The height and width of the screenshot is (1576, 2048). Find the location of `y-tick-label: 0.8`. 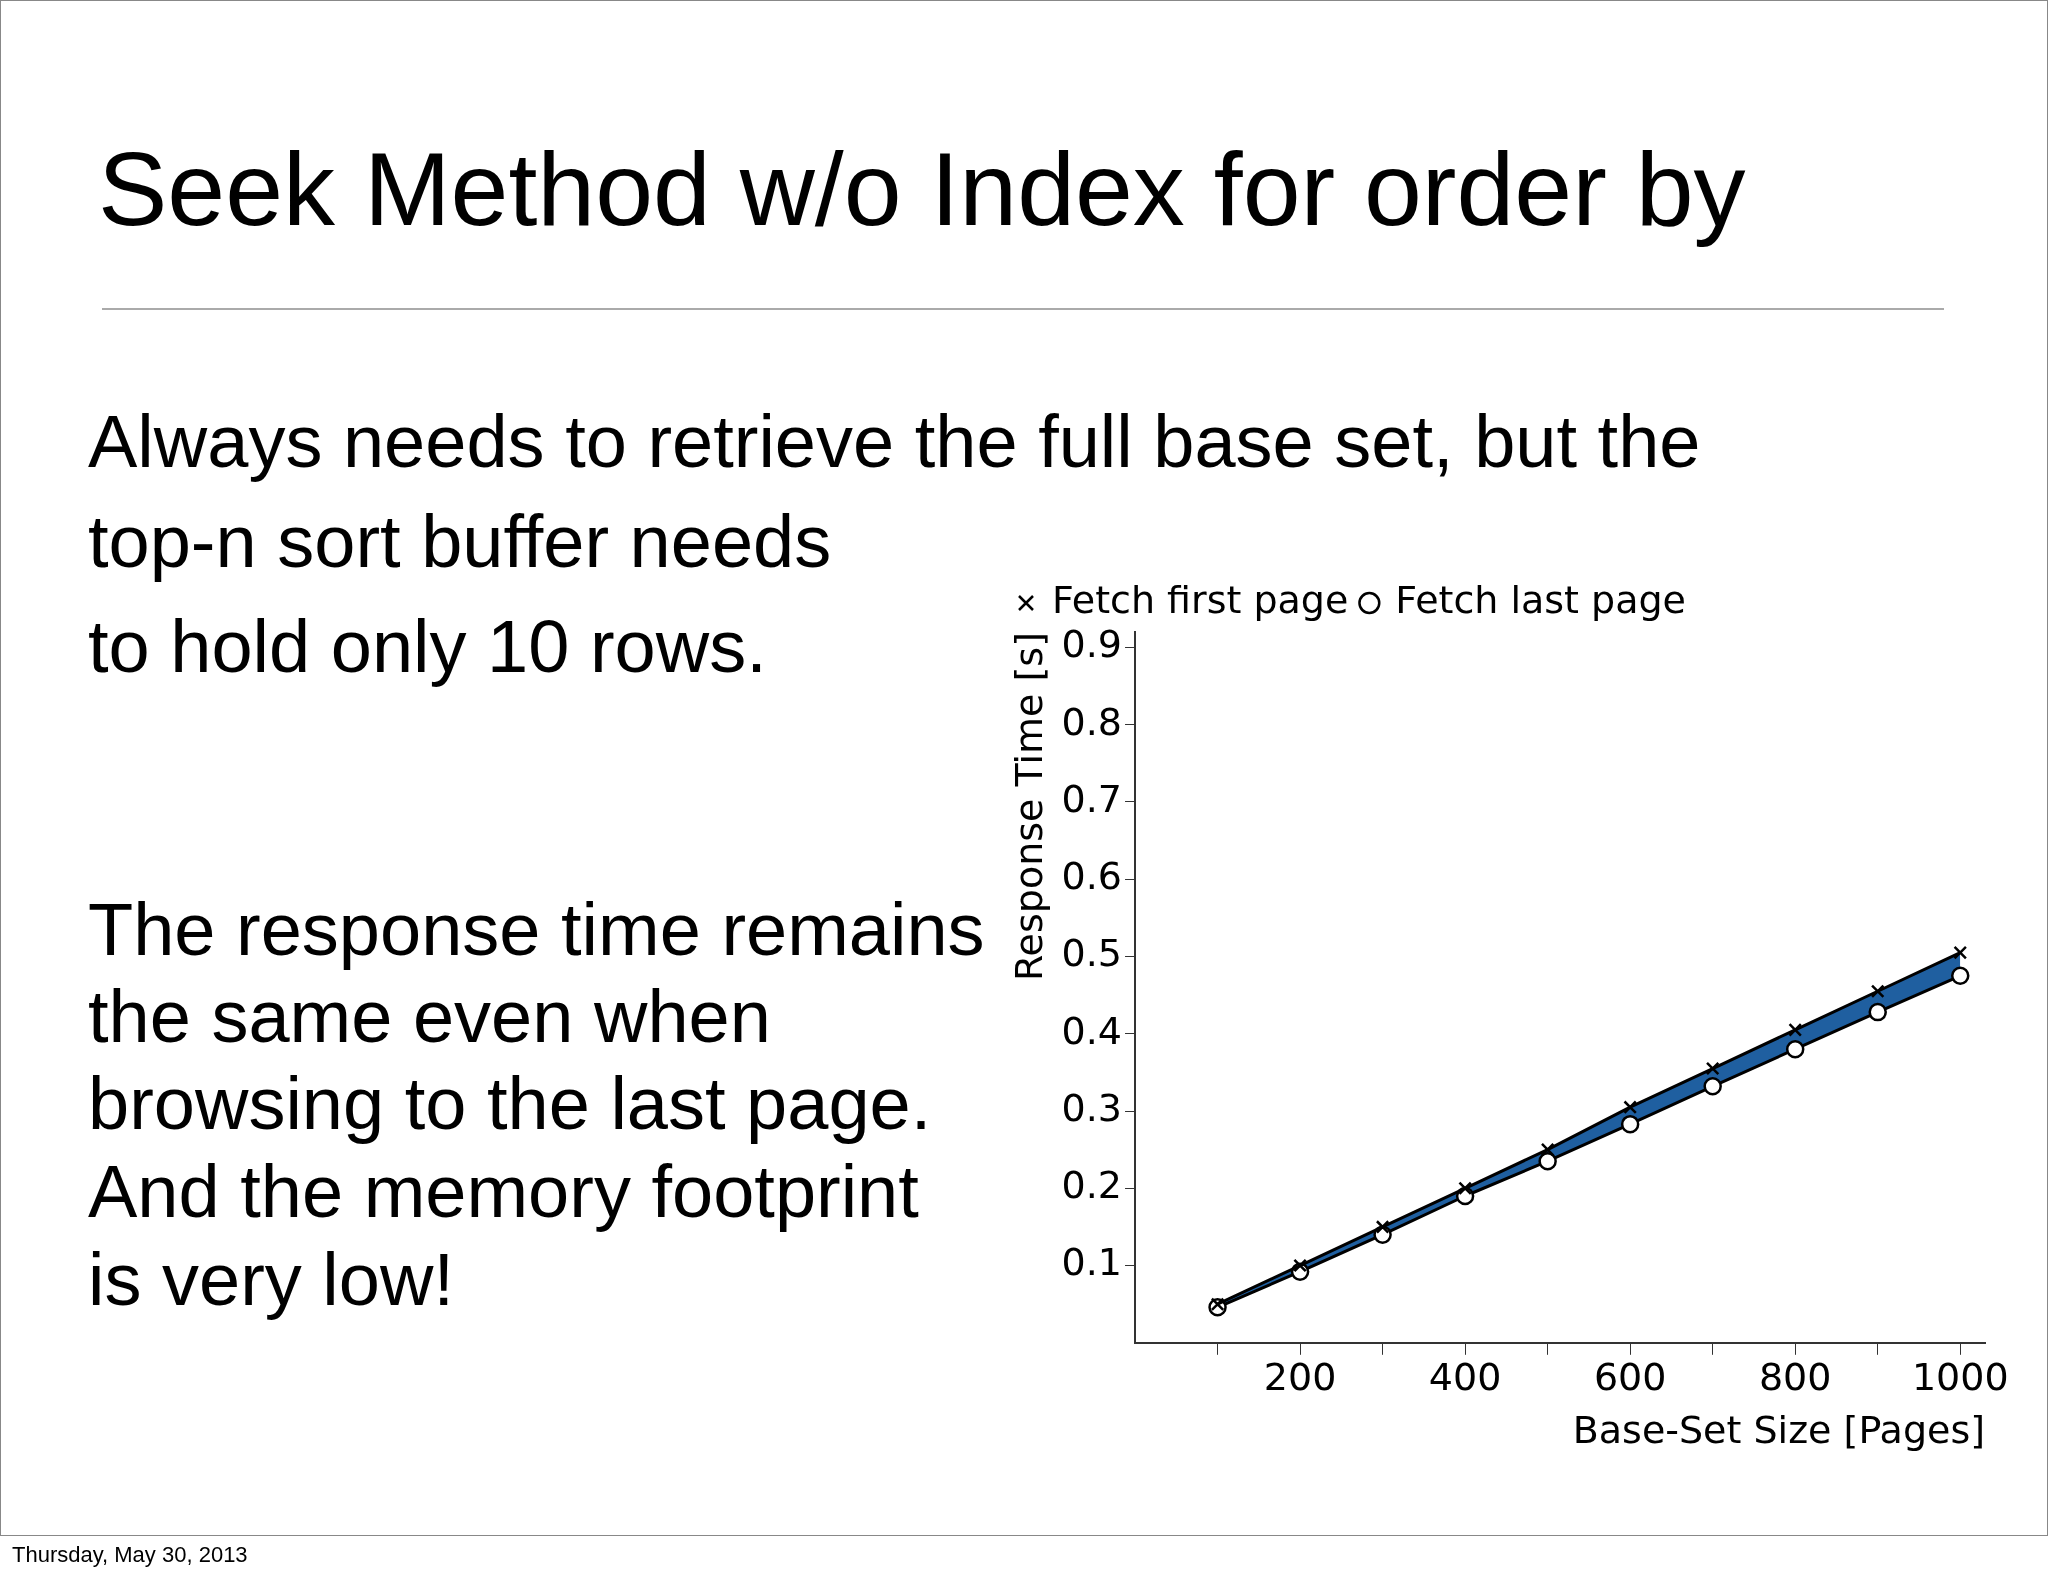

y-tick-label: 0.8 is located at coordinates (1092, 721).